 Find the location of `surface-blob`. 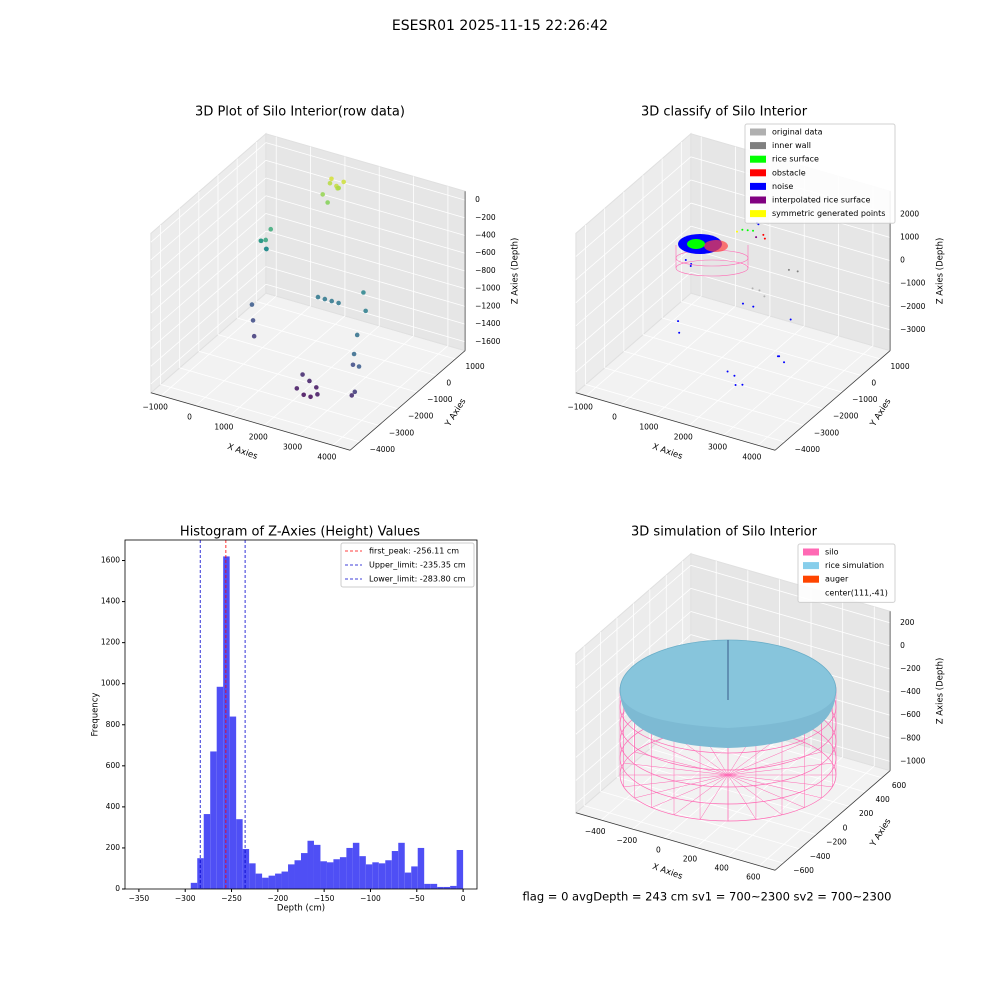

surface-blob is located at coordinates (716, 246).